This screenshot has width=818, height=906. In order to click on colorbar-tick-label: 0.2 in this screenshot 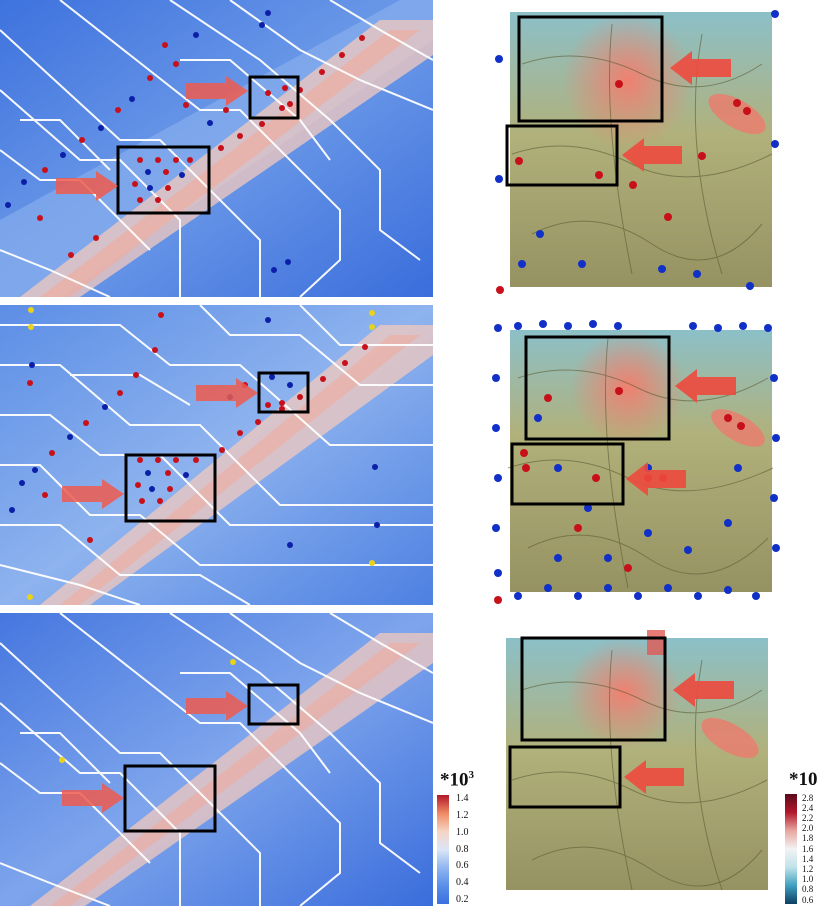, I will do `click(462, 899)`.